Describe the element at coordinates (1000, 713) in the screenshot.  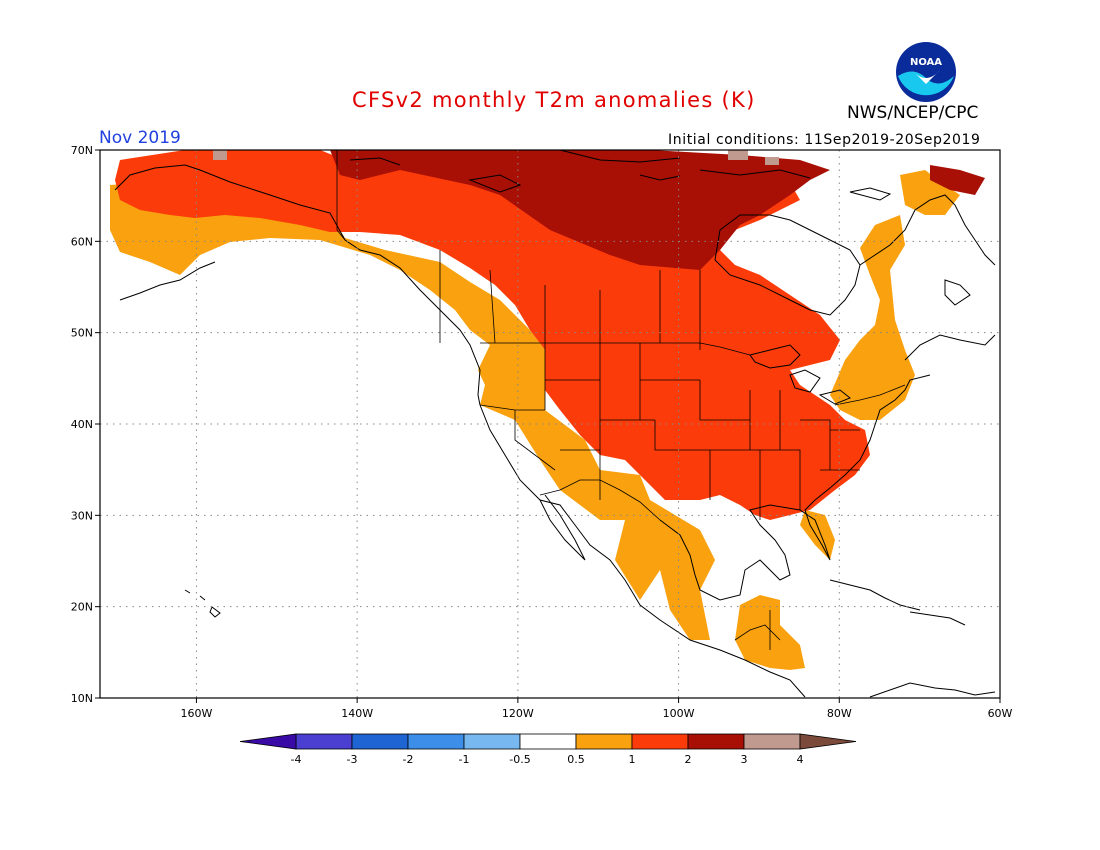
I see `lon-label-60W: 60W` at that location.